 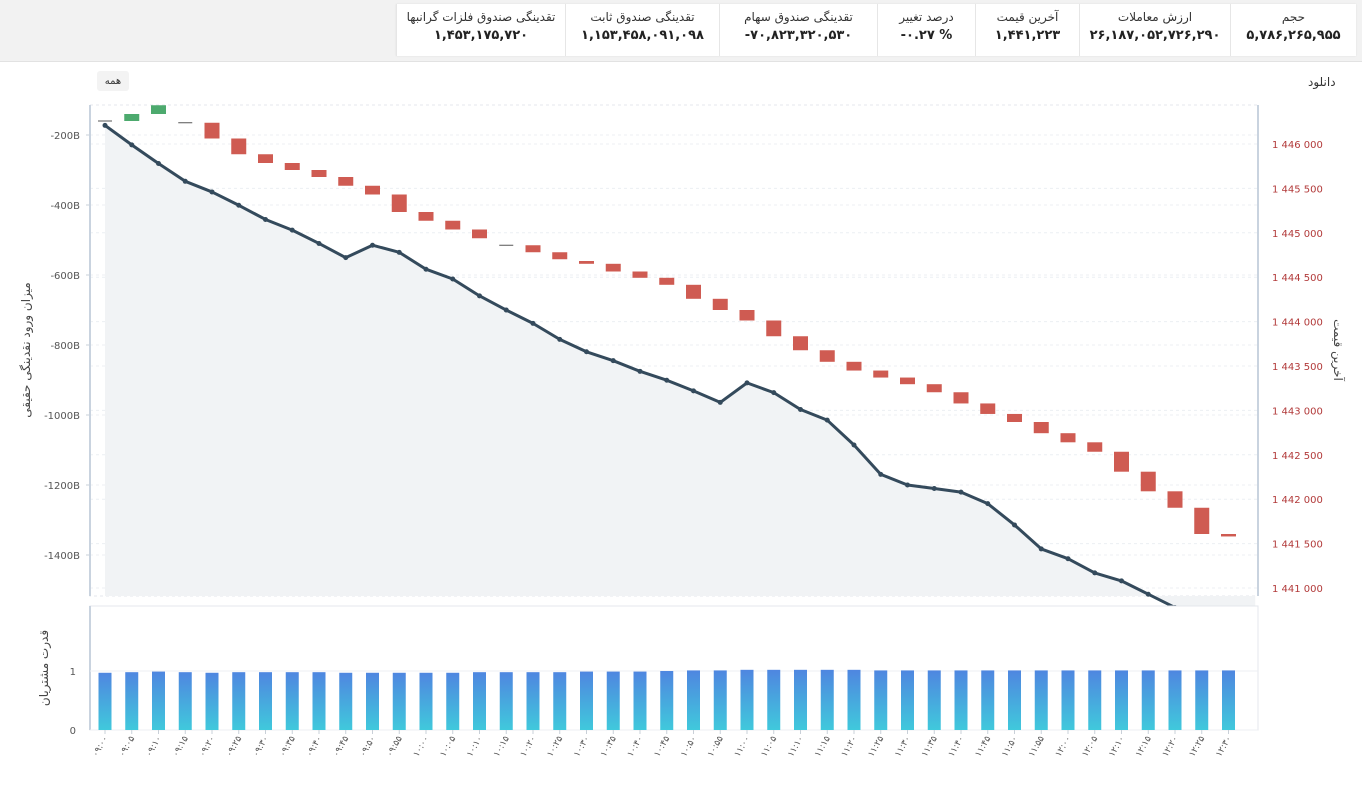 What do you see at coordinates (1322, 82) in the screenshot?
I see `download-link: دانلود` at bounding box center [1322, 82].